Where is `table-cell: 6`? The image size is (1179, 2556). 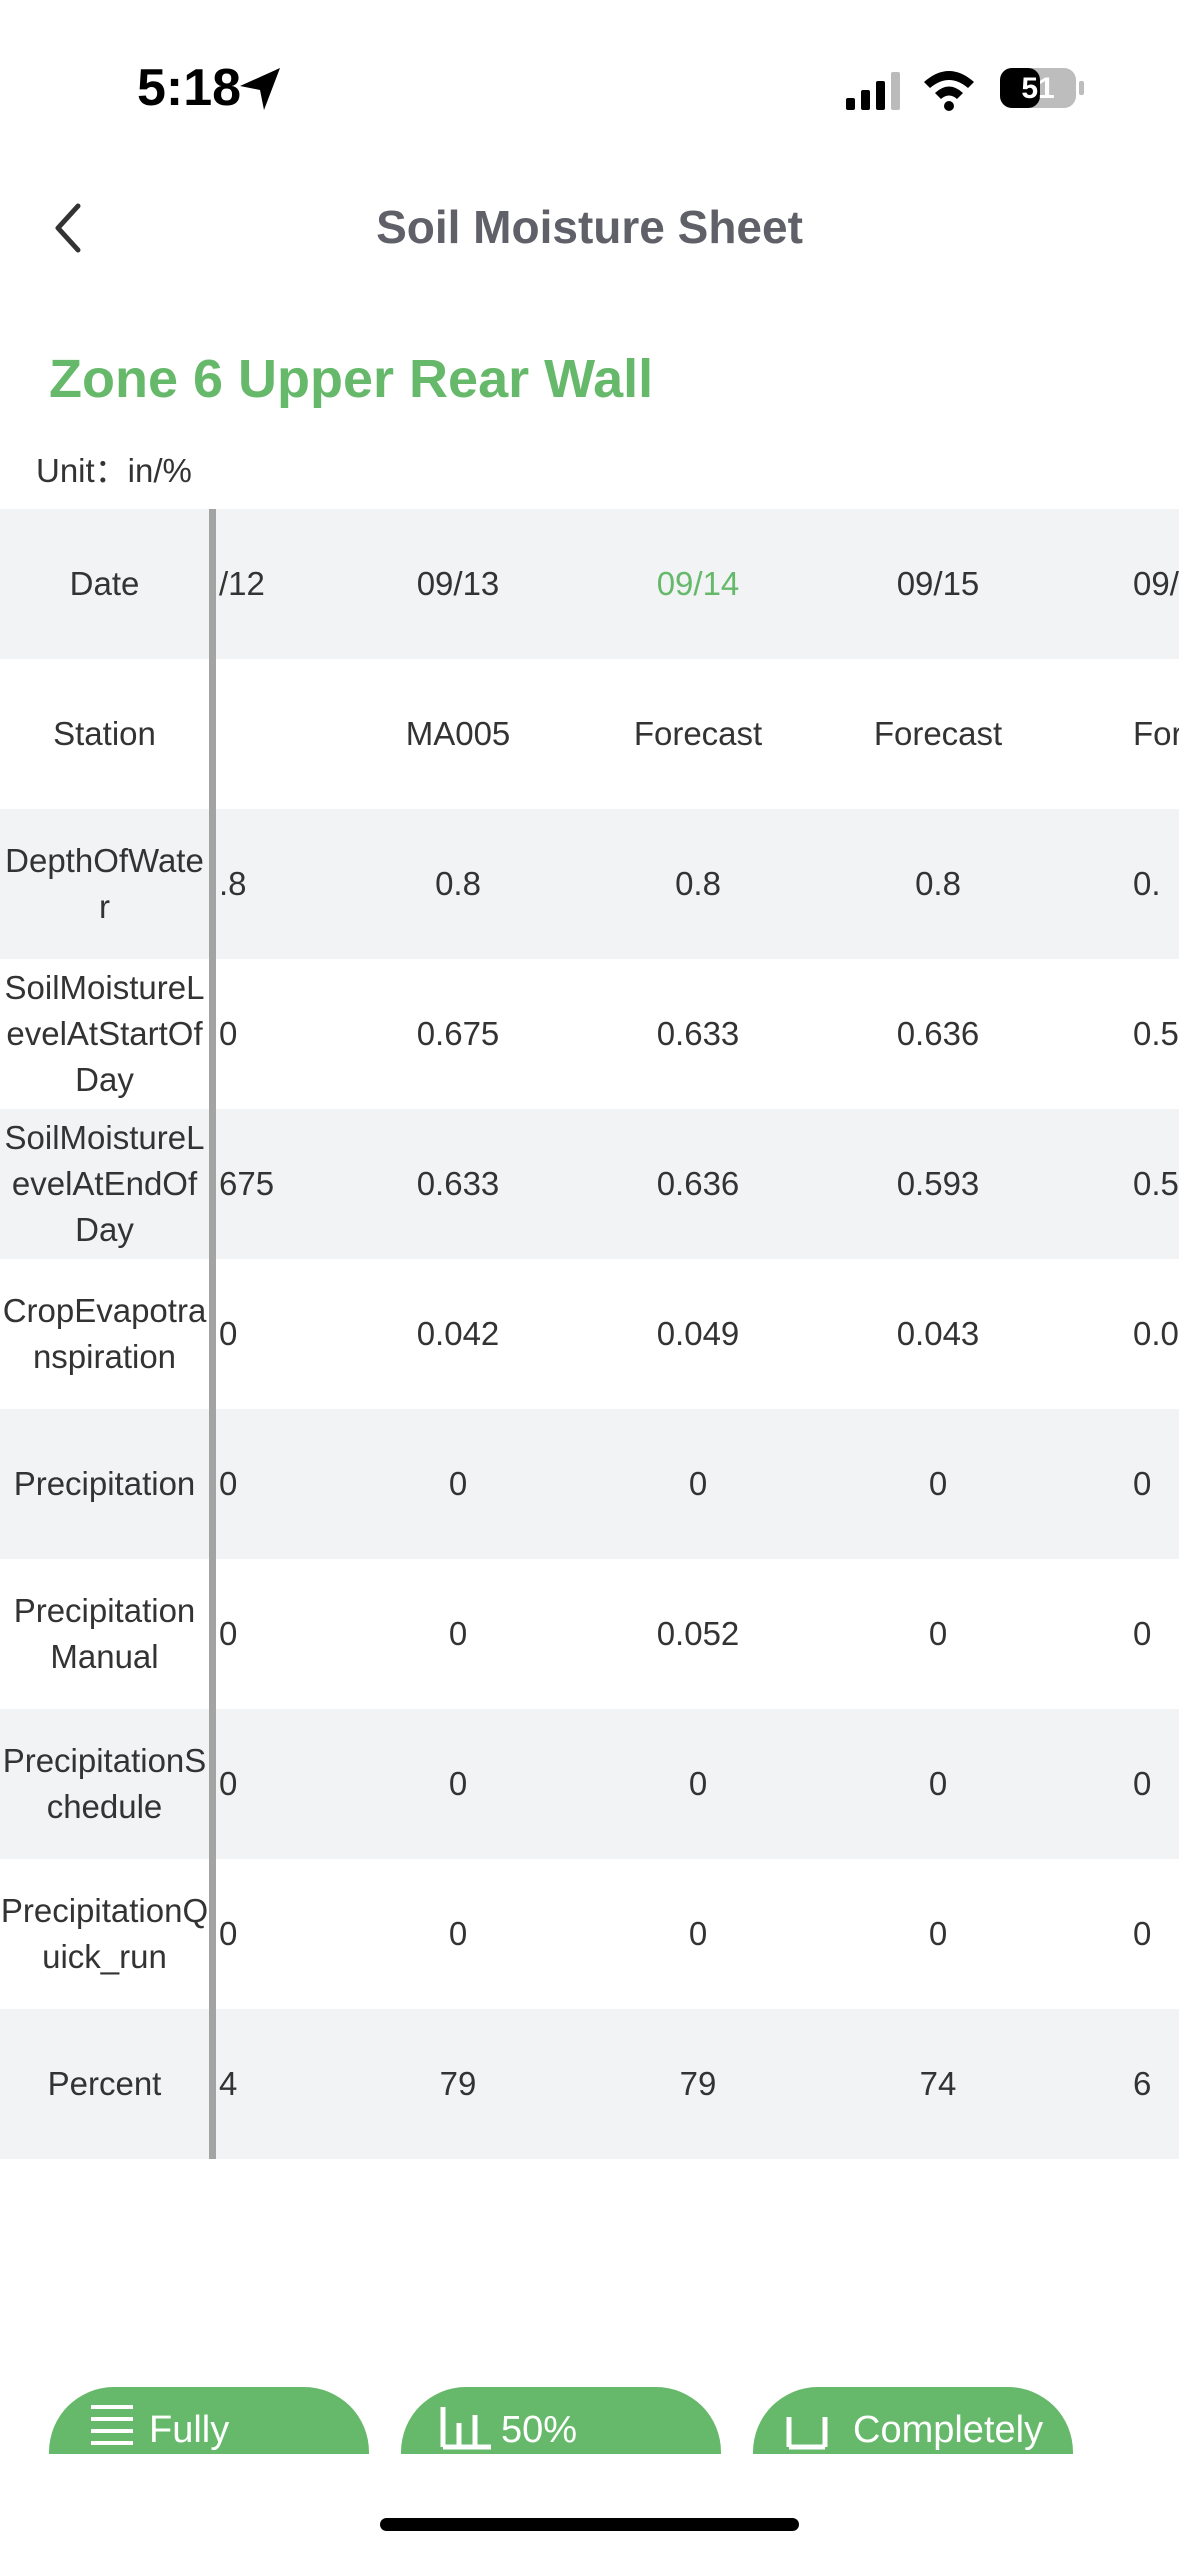
table-cell: 6 is located at coordinates (1142, 2083).